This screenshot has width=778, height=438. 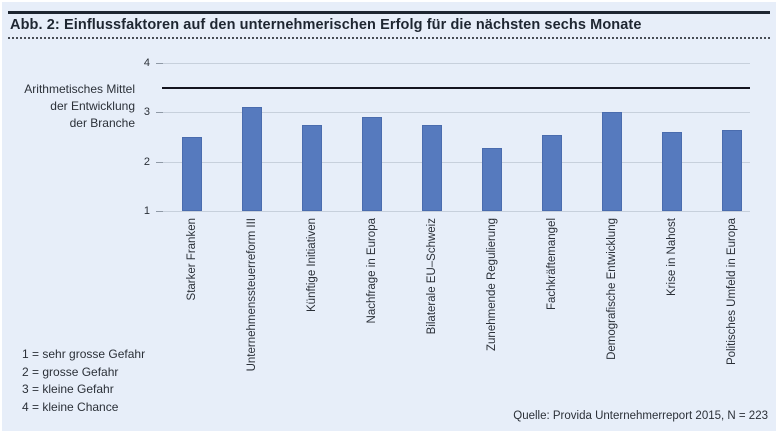 What do you see at coordinates (84, 354) in the screenshot?
I see `scale-note-line: 1 = sehr grosse Gefahr` at bounding box center [84, 354].